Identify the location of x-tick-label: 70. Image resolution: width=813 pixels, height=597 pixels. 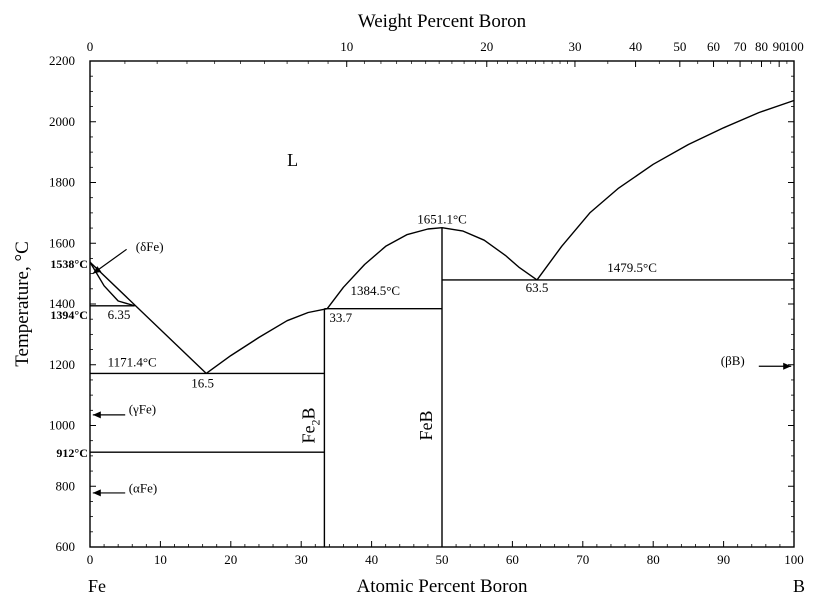
(582, 559).